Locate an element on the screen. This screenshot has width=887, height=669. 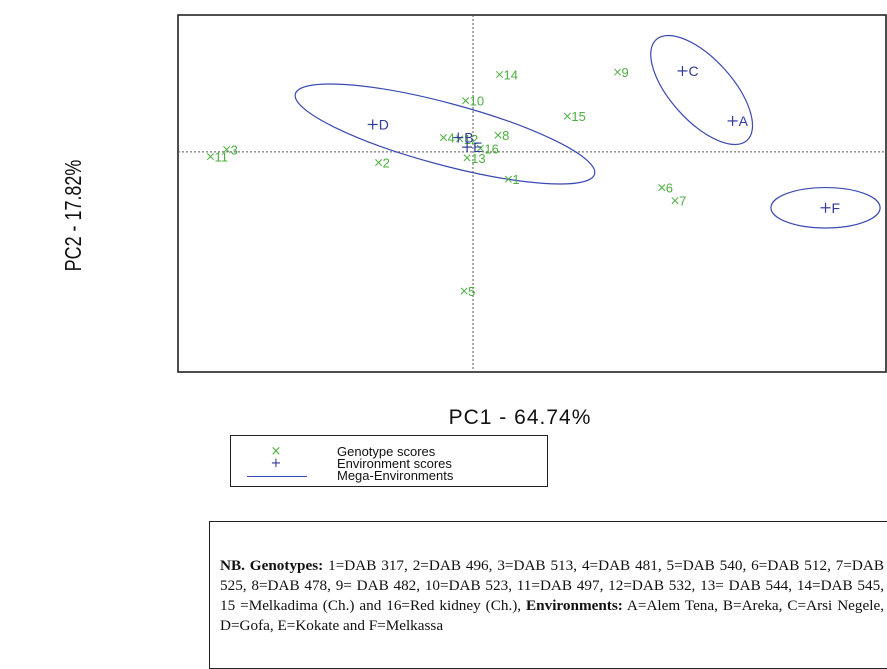
genotype-label-8: 8 is located at coordinates (505, 135).